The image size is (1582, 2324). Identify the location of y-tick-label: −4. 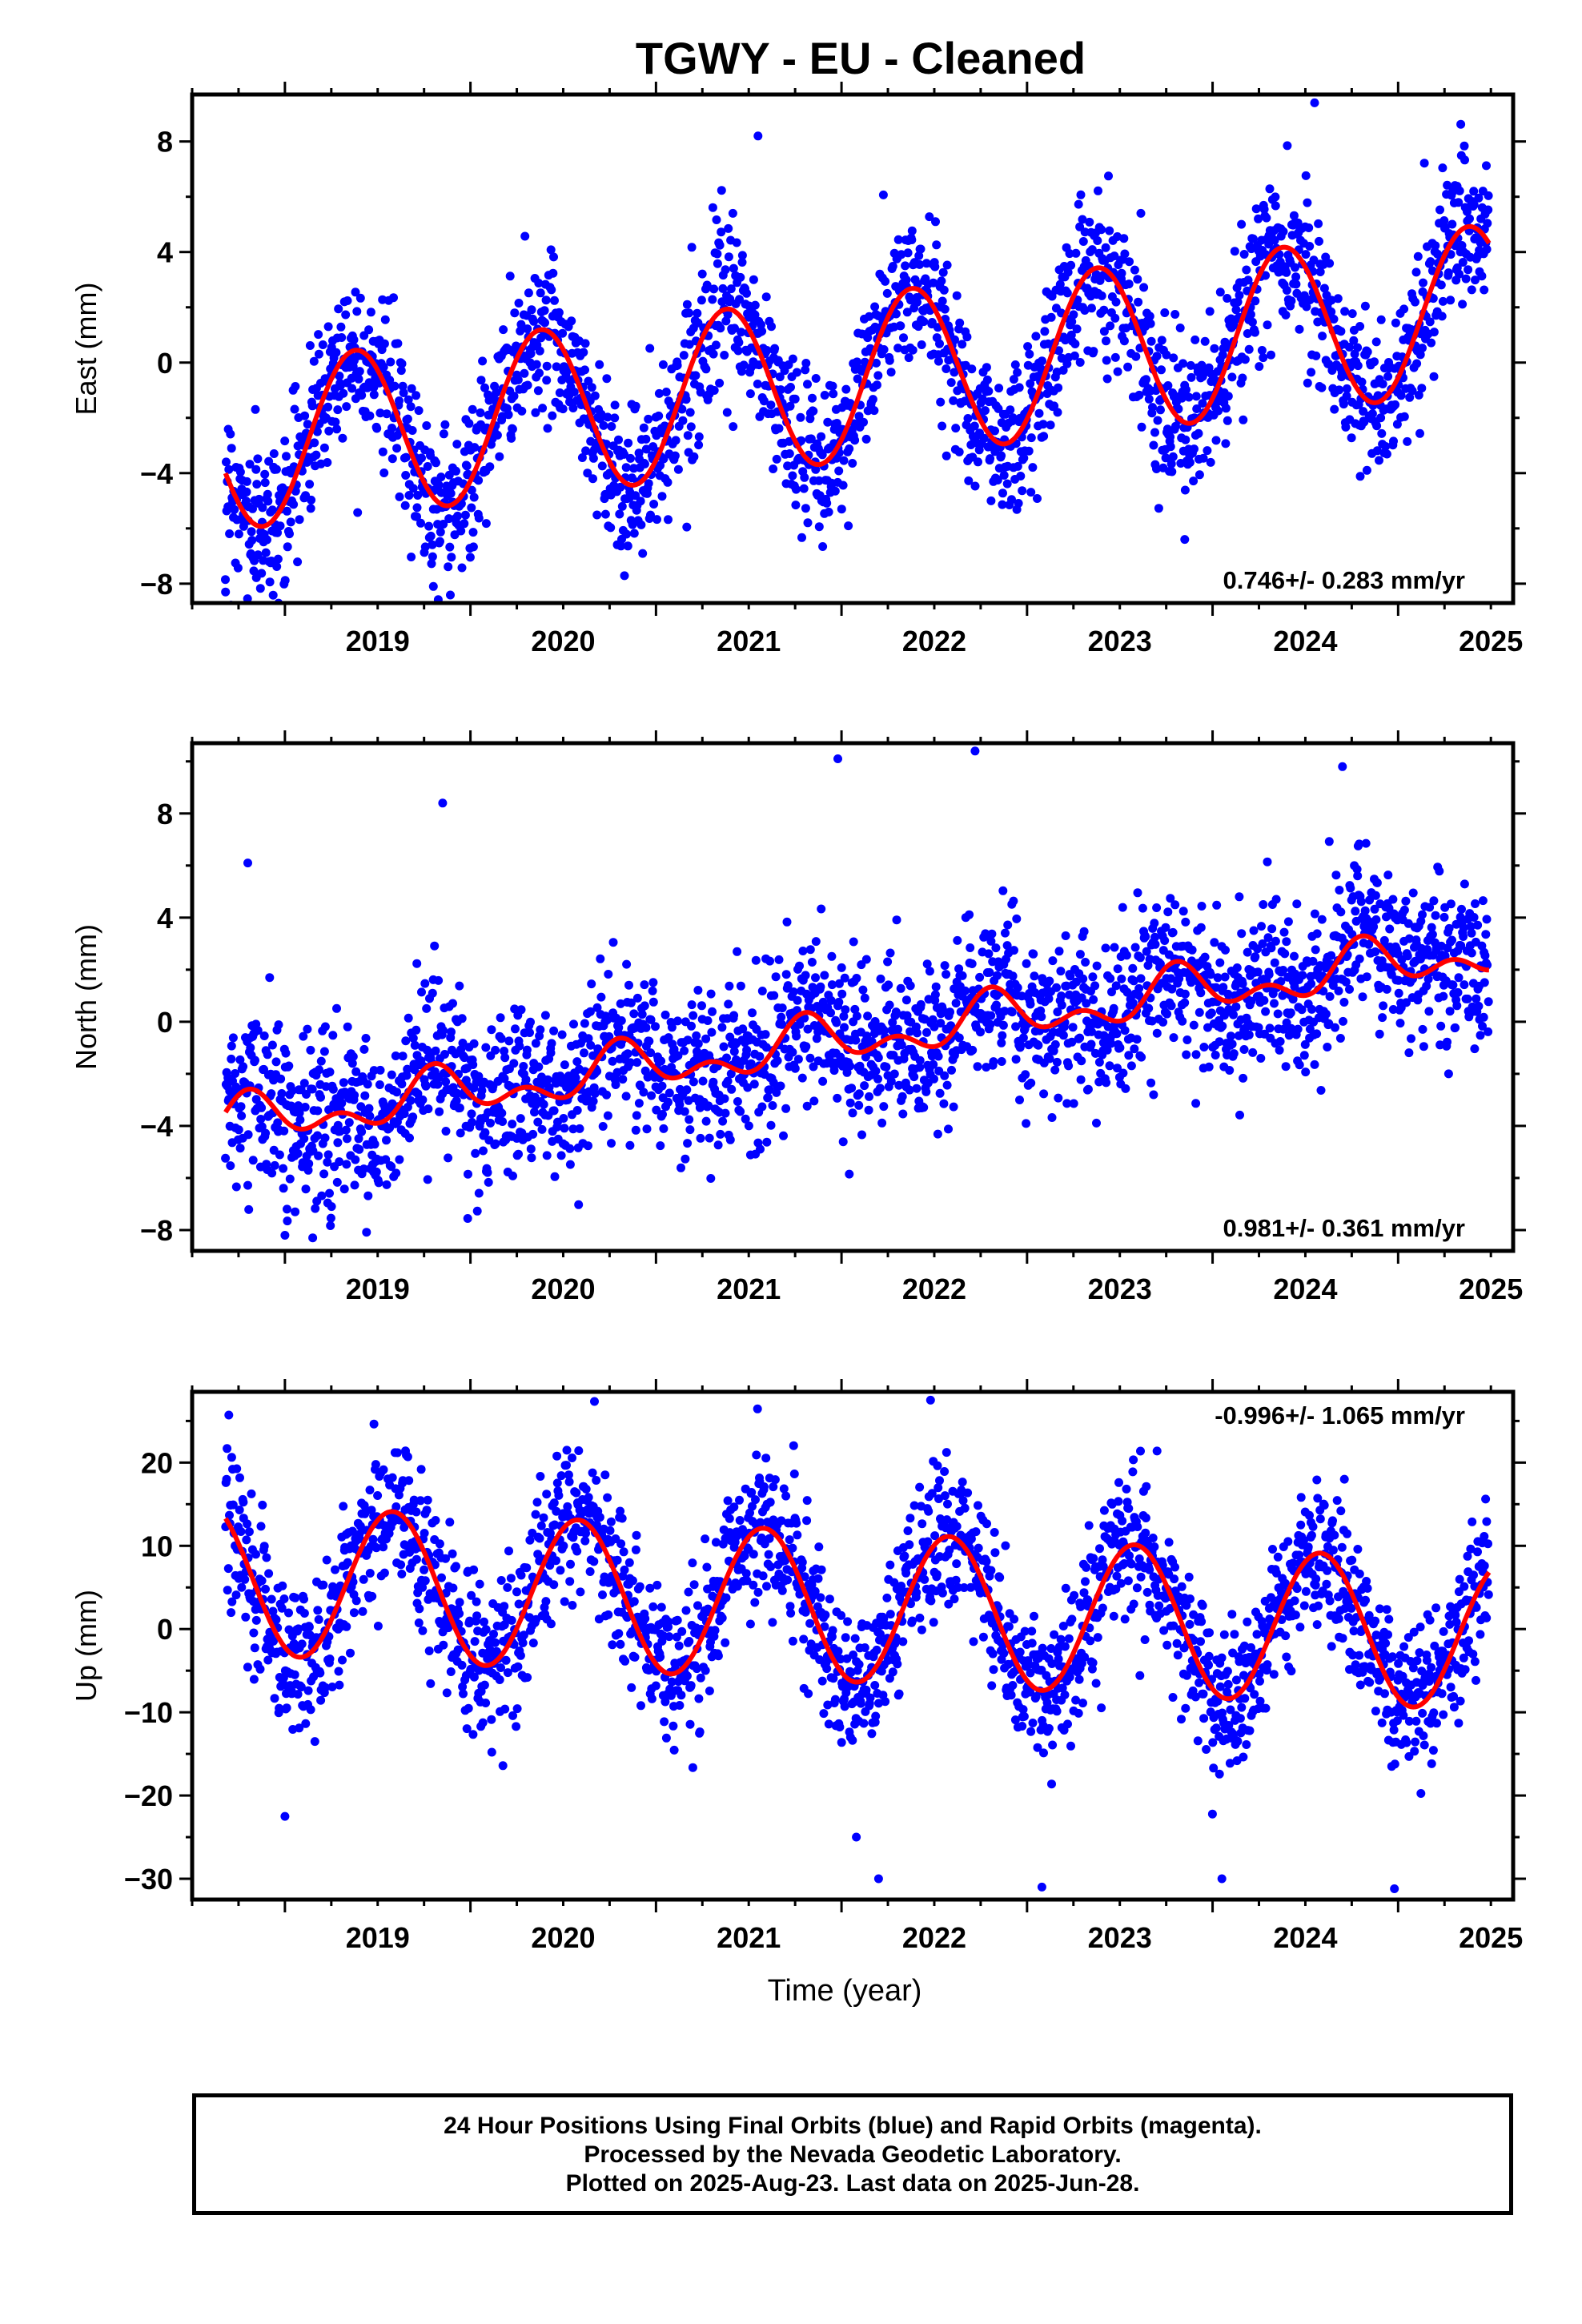
(156, 473).